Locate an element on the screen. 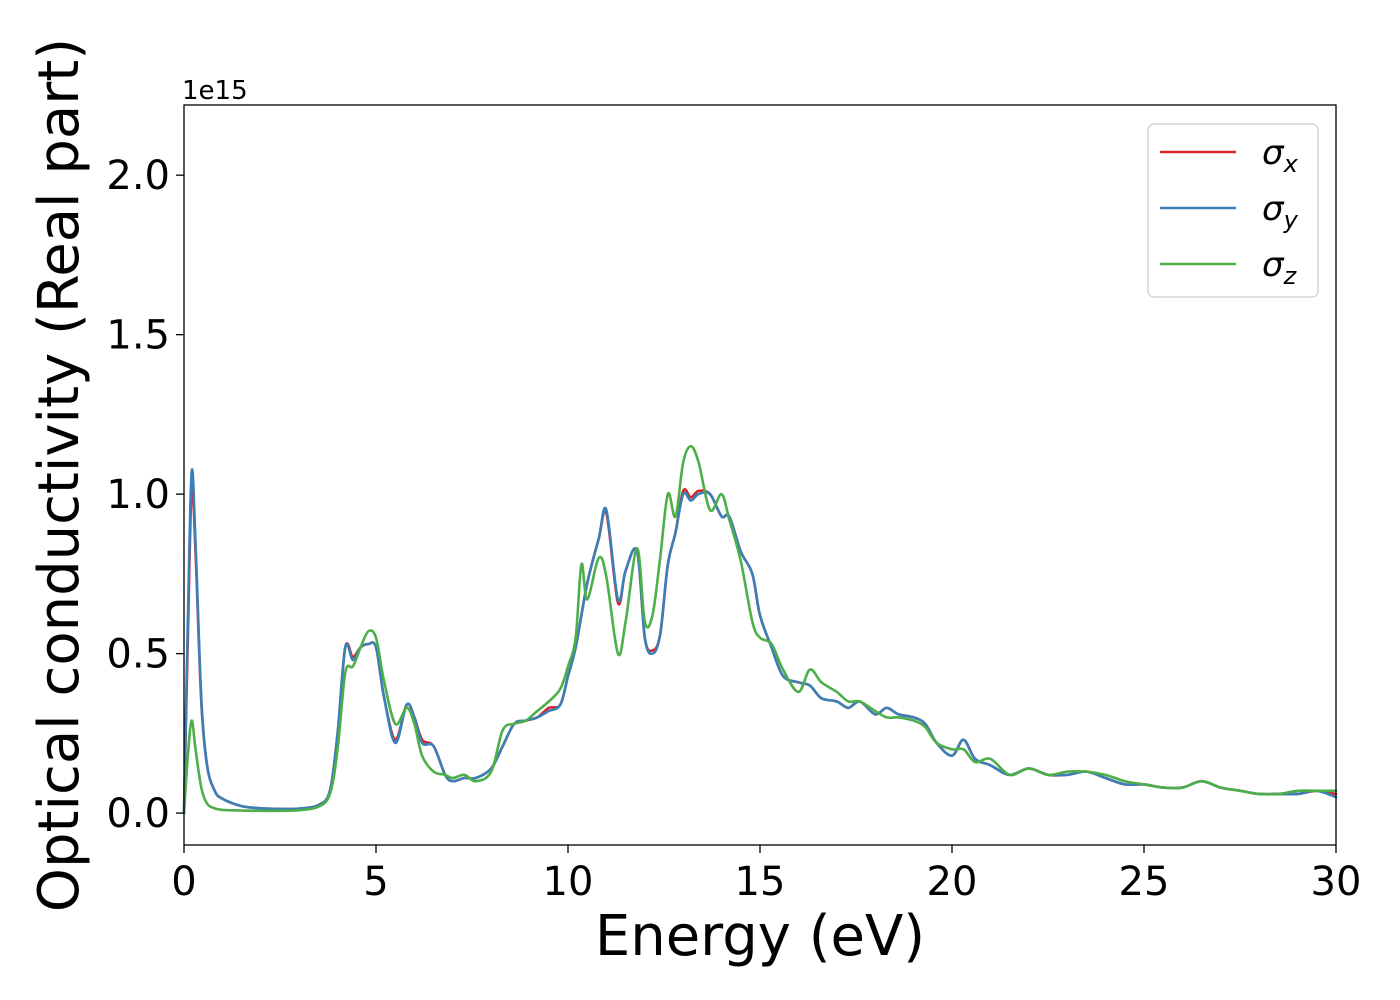 The height and width of the screenshot is (1000, 1400). legend-label-y: σy is located at coordinates (1280, 211).